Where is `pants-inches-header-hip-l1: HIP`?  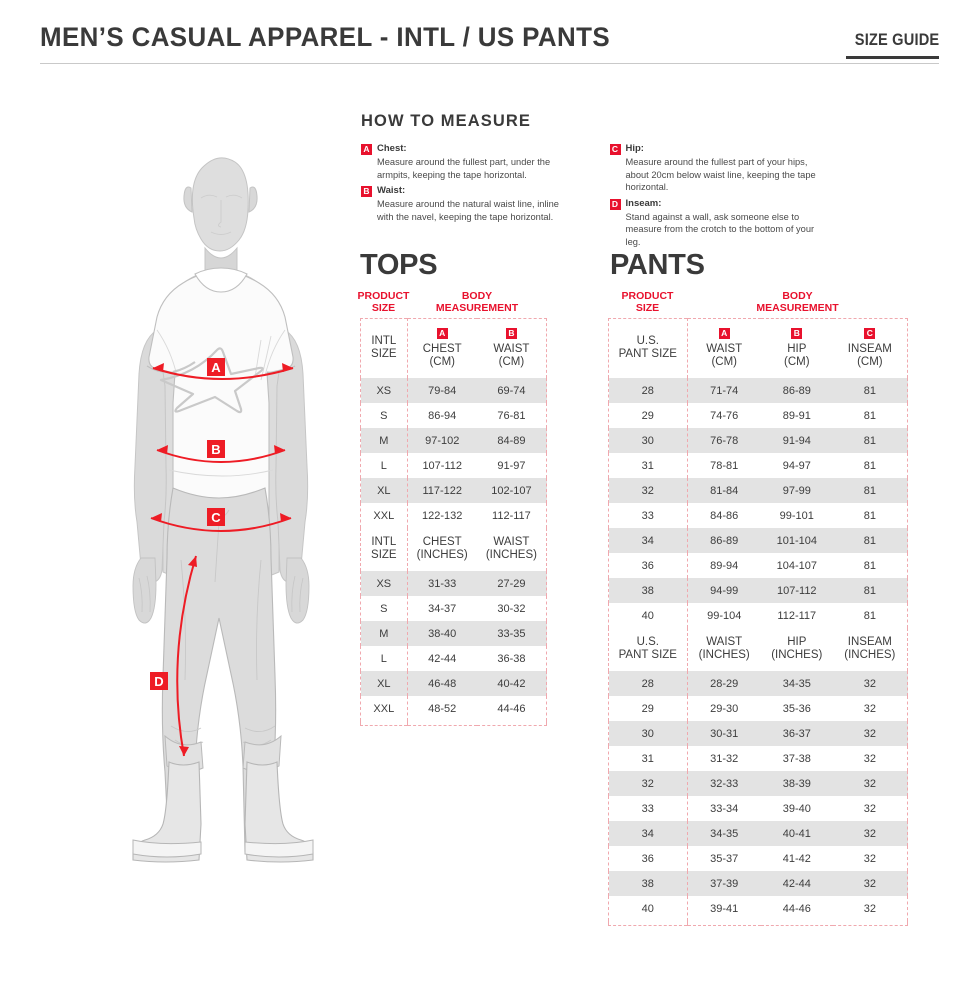
pants-inches-header-hip-l1: HIP is located at coordinates (797, 642).